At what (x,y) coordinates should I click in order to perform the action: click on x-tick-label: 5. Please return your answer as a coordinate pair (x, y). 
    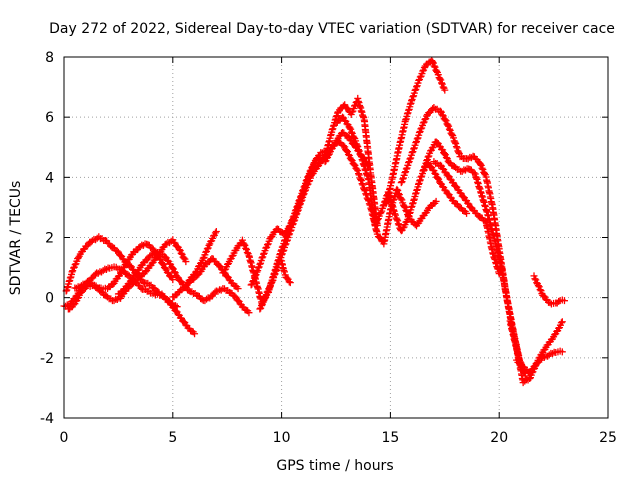
    Looking at the image, I should click on (172, 438).